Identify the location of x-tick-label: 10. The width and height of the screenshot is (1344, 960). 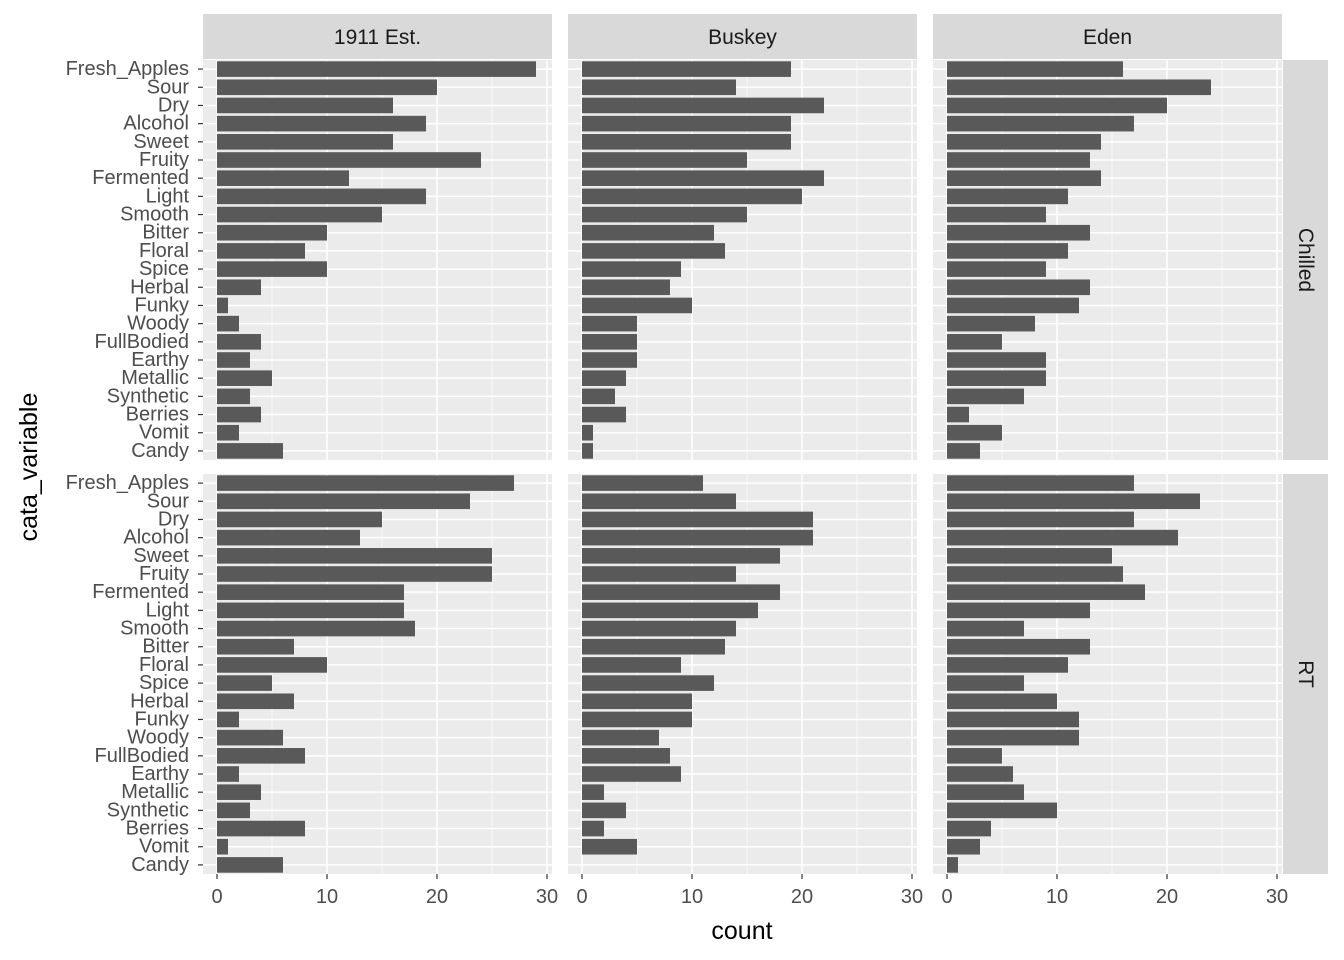
(1057, 897).